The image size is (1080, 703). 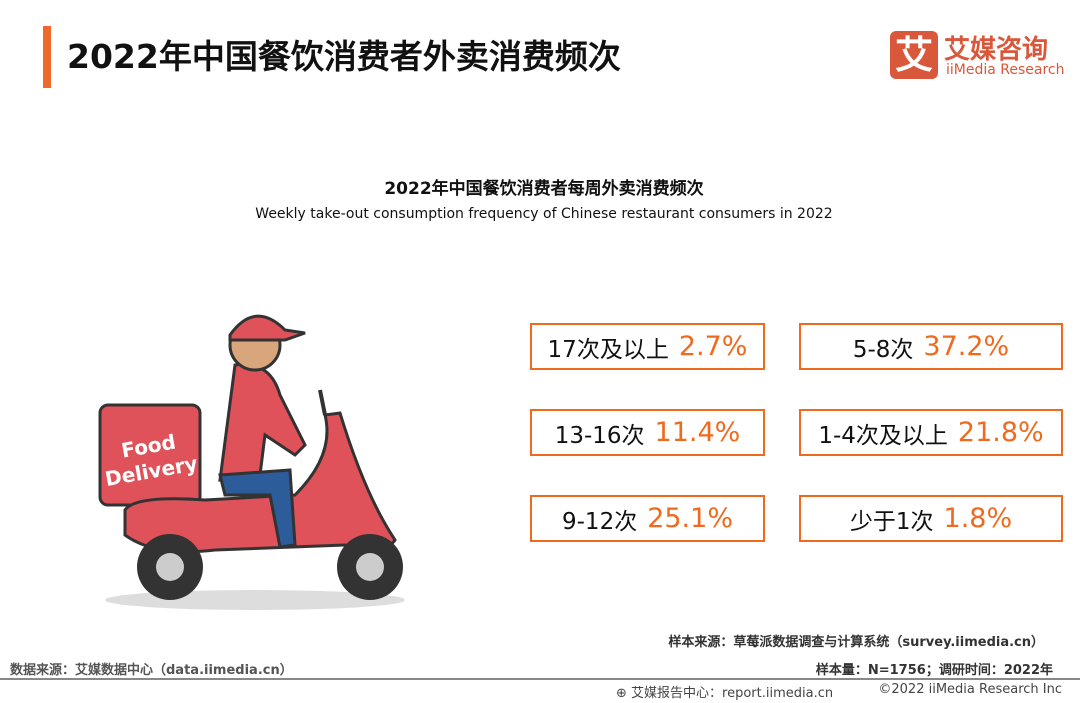 I want to click on frequency-value: 11.4%, so click(x=697, y=432).